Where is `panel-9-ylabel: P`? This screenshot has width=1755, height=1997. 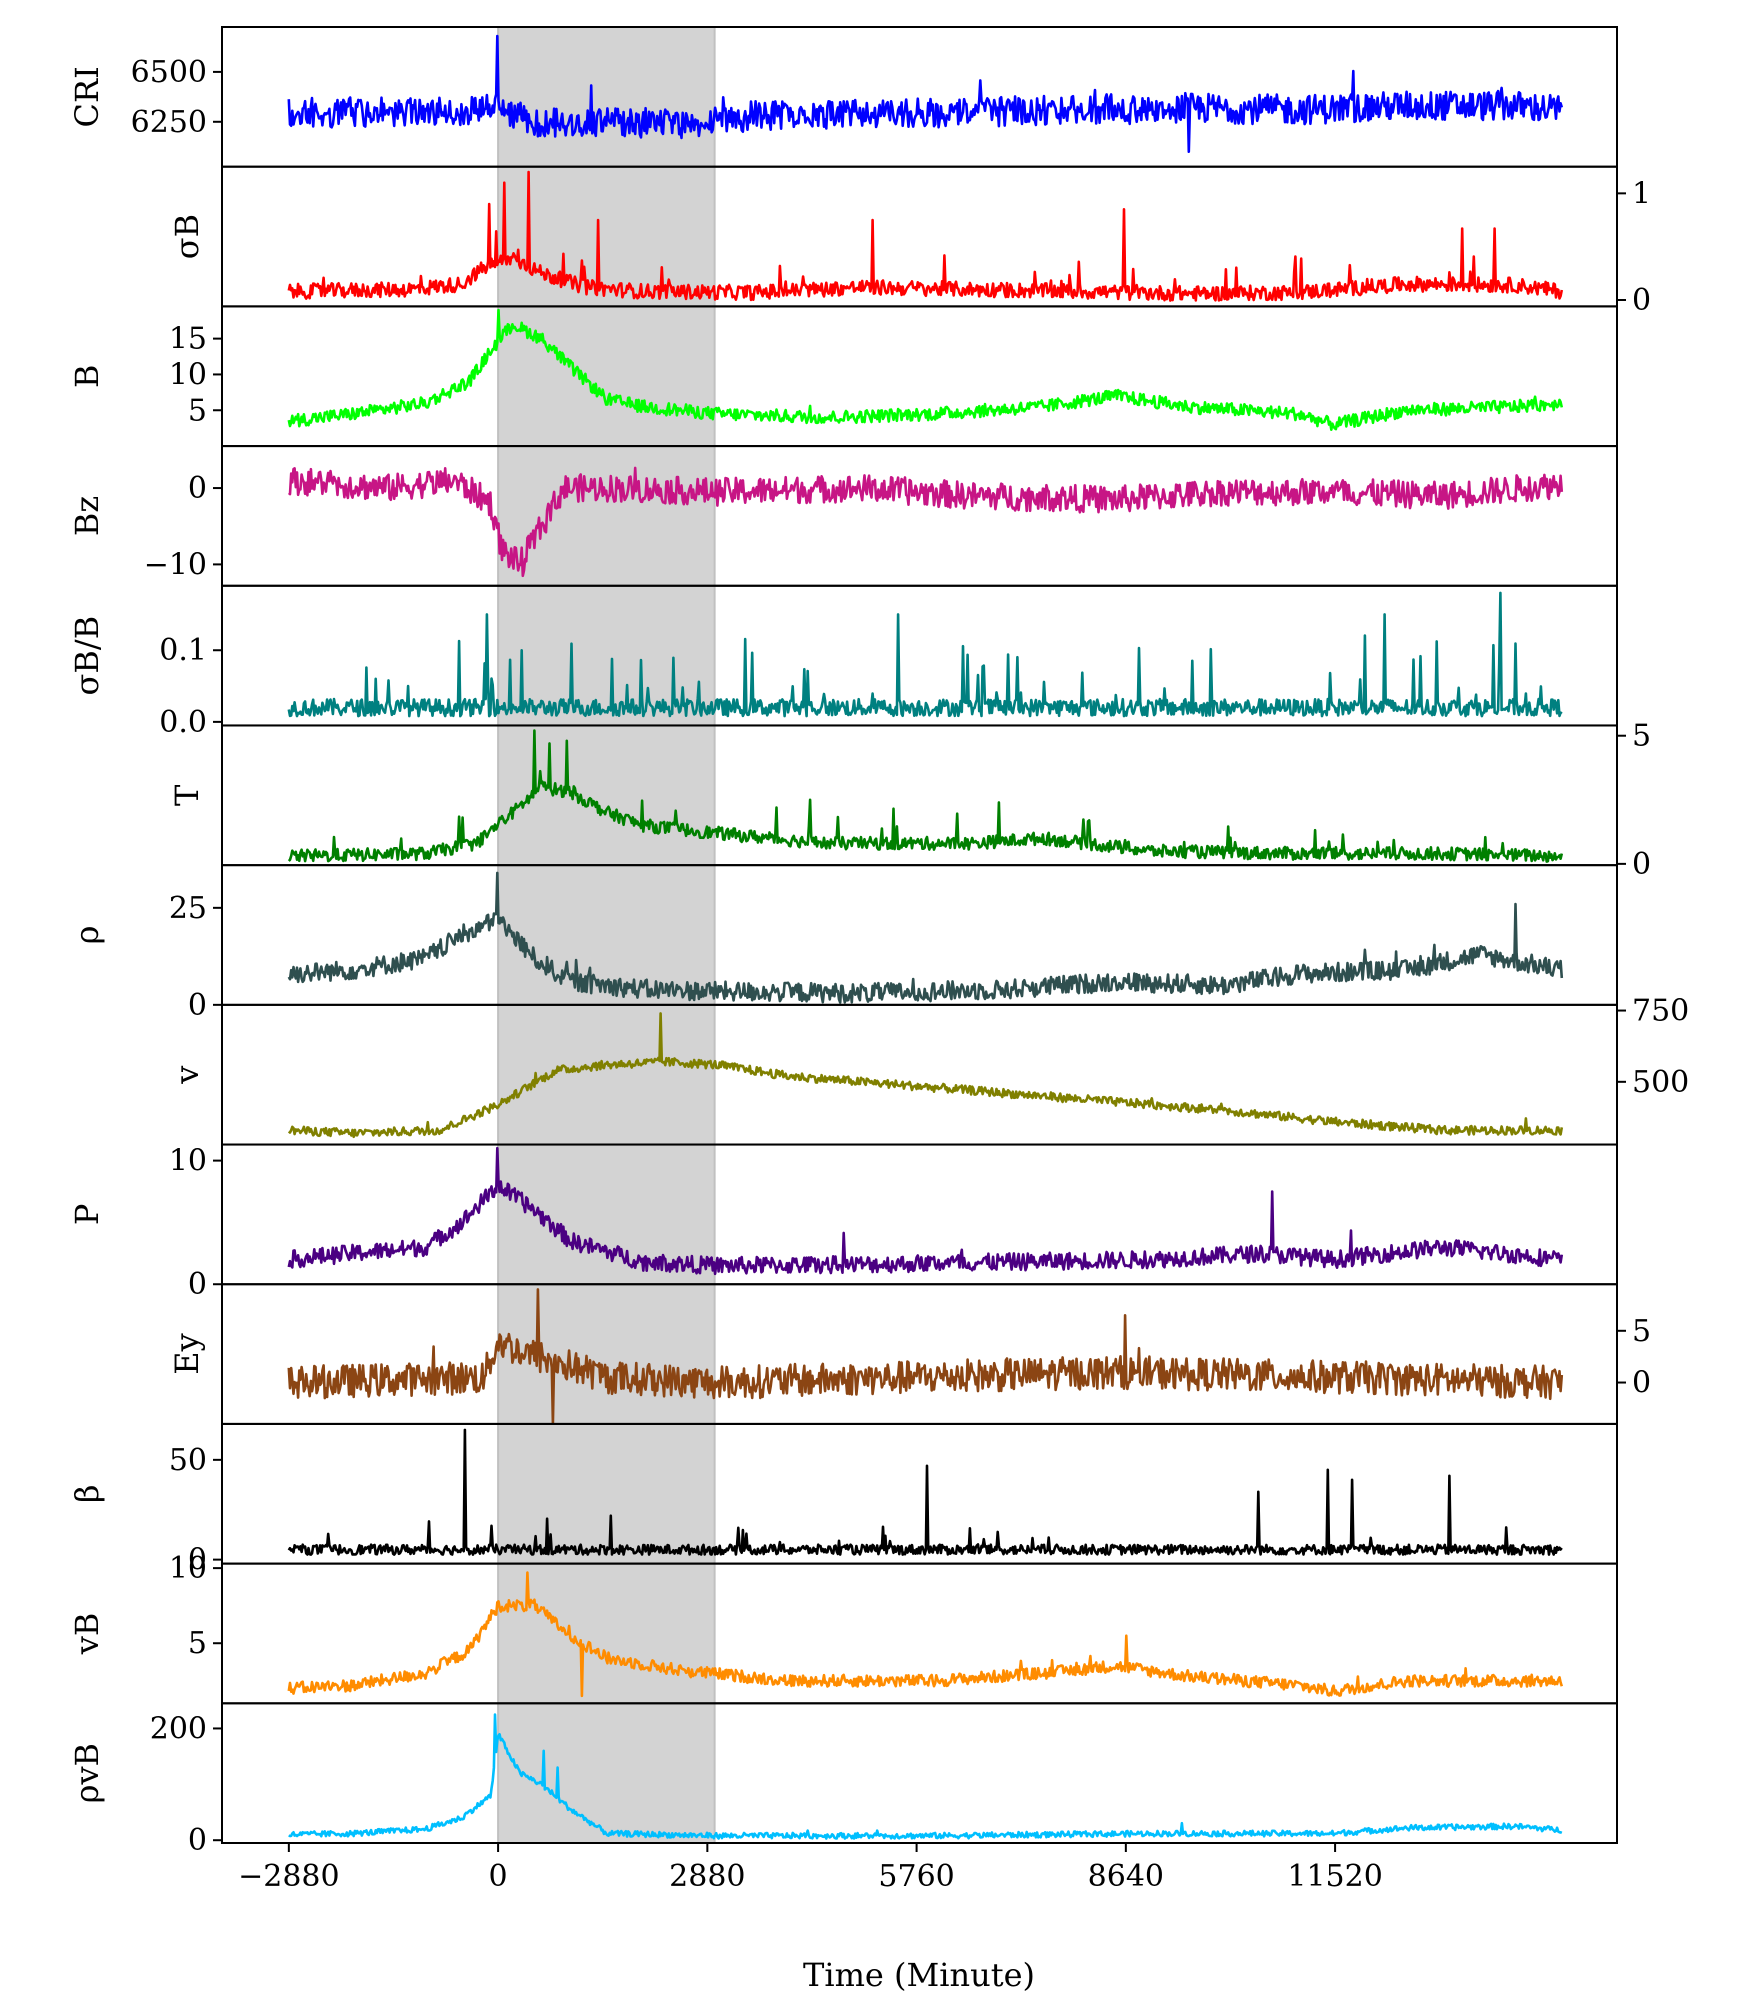 panel-9-ylabel: P is located at coordinates (87, 1215).